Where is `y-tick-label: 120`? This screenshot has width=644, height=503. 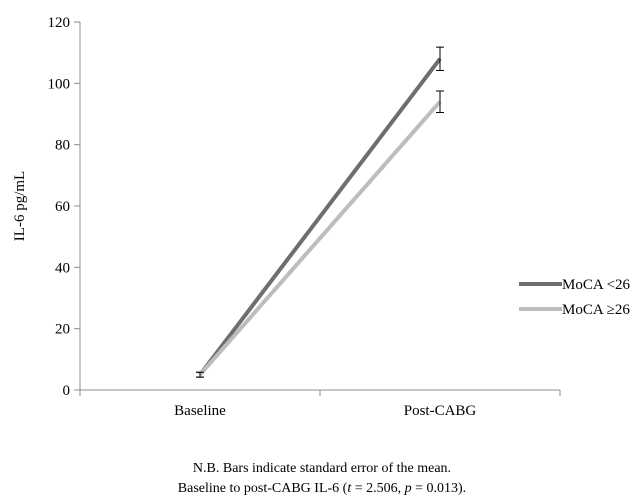 y-tick-label: 120 is located at coordinates (59, 23).